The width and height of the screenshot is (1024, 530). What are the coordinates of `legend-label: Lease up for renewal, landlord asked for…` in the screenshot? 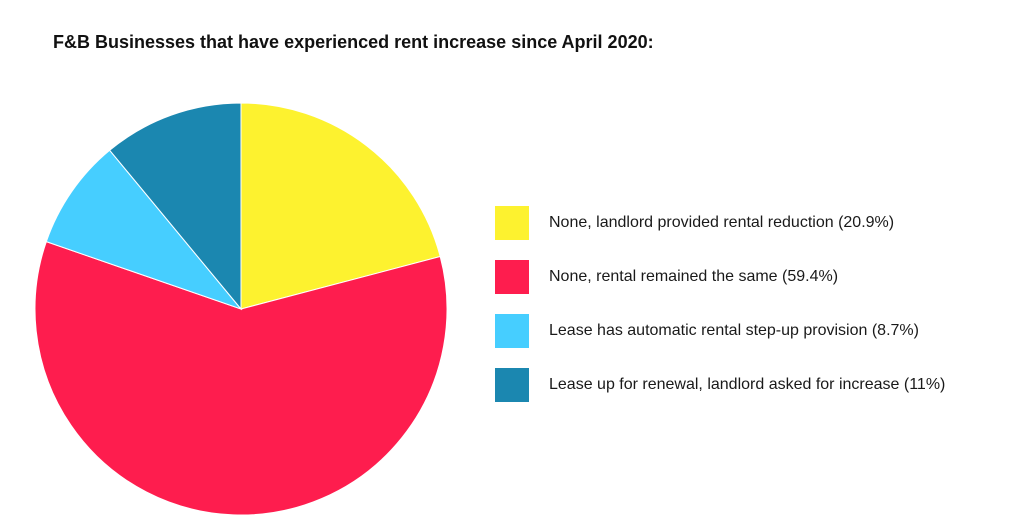 It's located at (747, 384).